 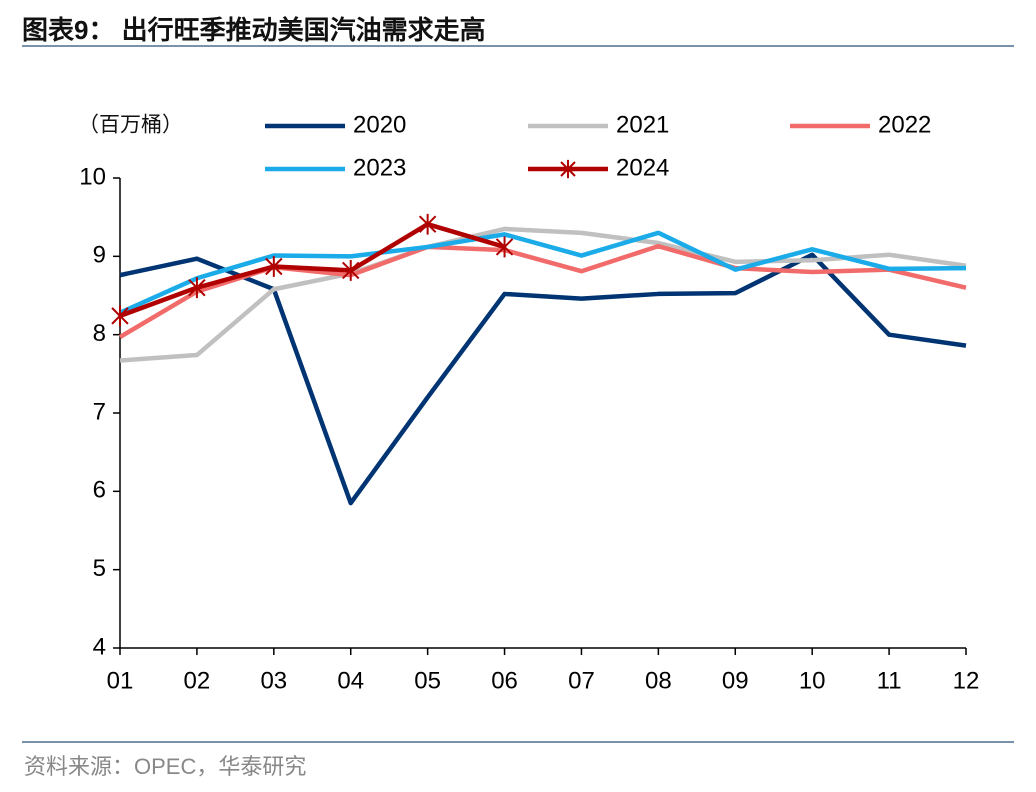 I want to click on x-tick-label: 04, so click(x=350, y=680).